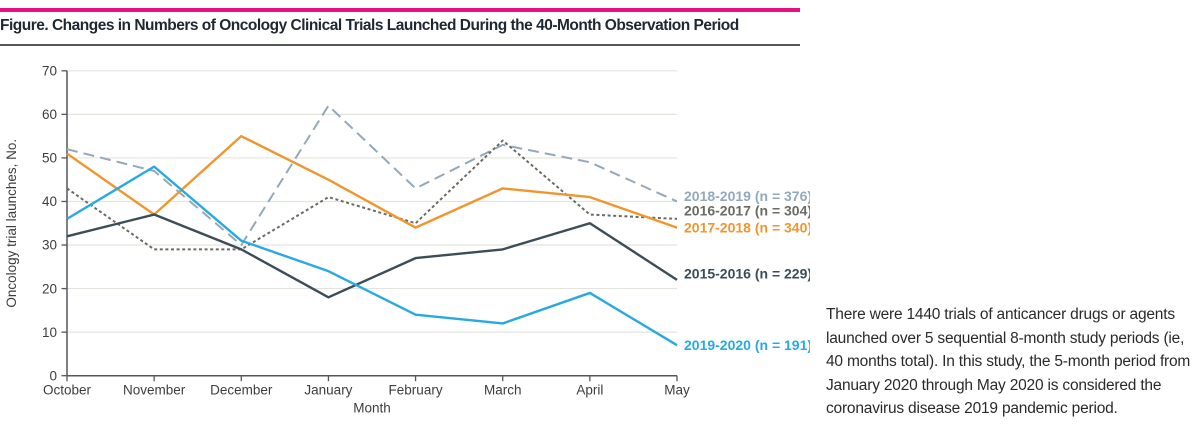 The width and height of the screenshot is (1200, 438). What do you see at coordinates (49, 332) in the screenshot?
I see `y-tick-label: 10` at bounding box center [49, 332].